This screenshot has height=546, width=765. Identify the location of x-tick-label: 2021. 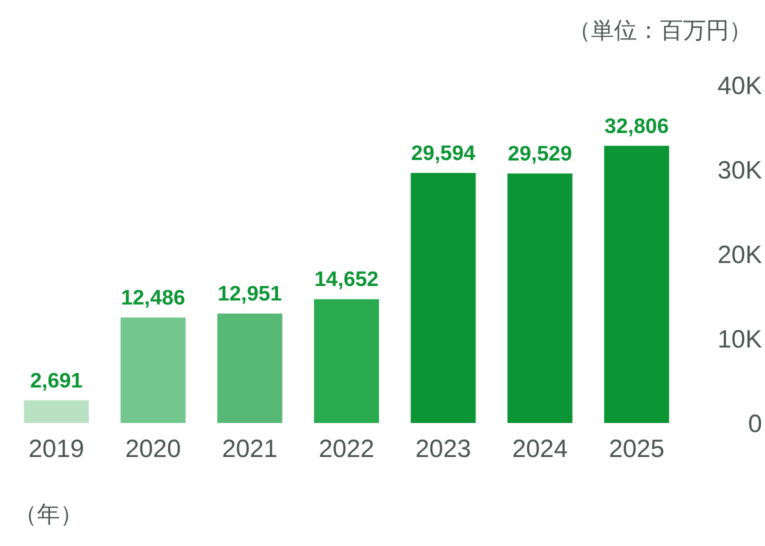
(250, 449).